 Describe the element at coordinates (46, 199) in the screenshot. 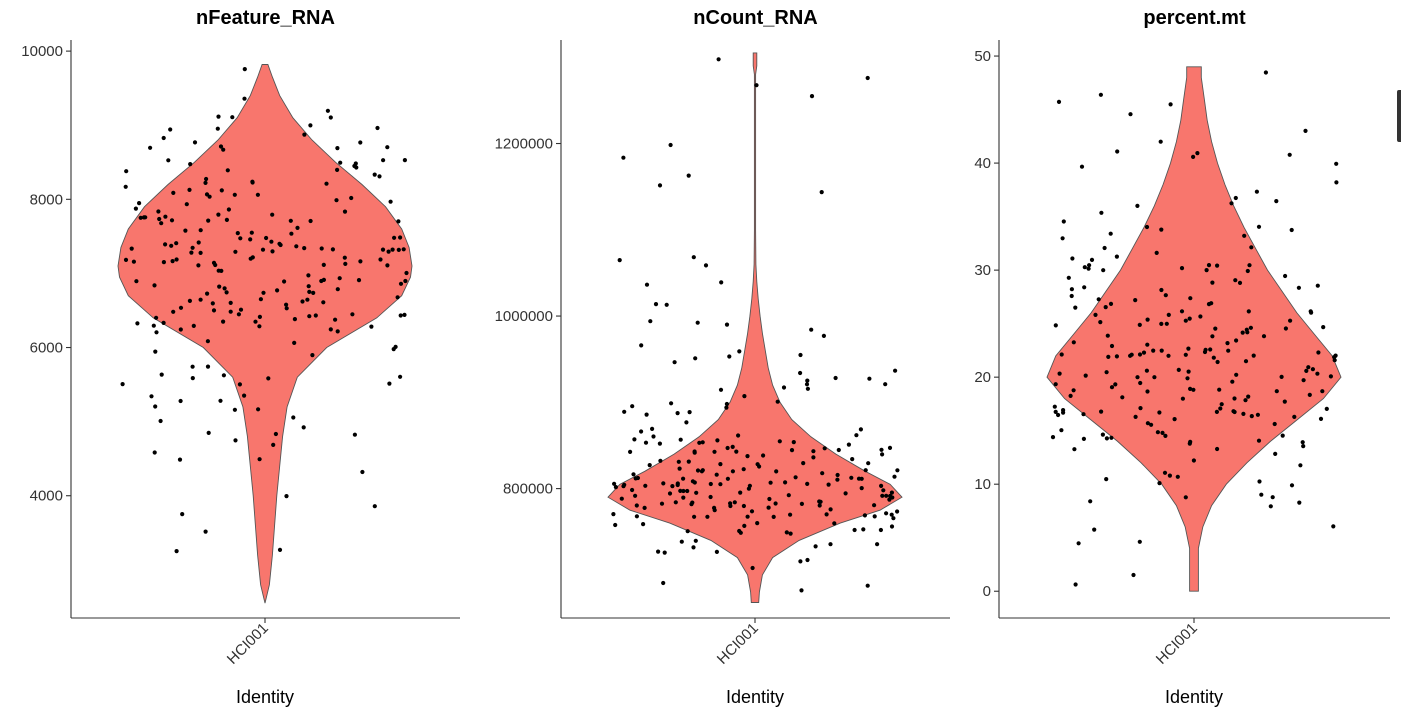

I see `y-tick-label: 8000` at that location.